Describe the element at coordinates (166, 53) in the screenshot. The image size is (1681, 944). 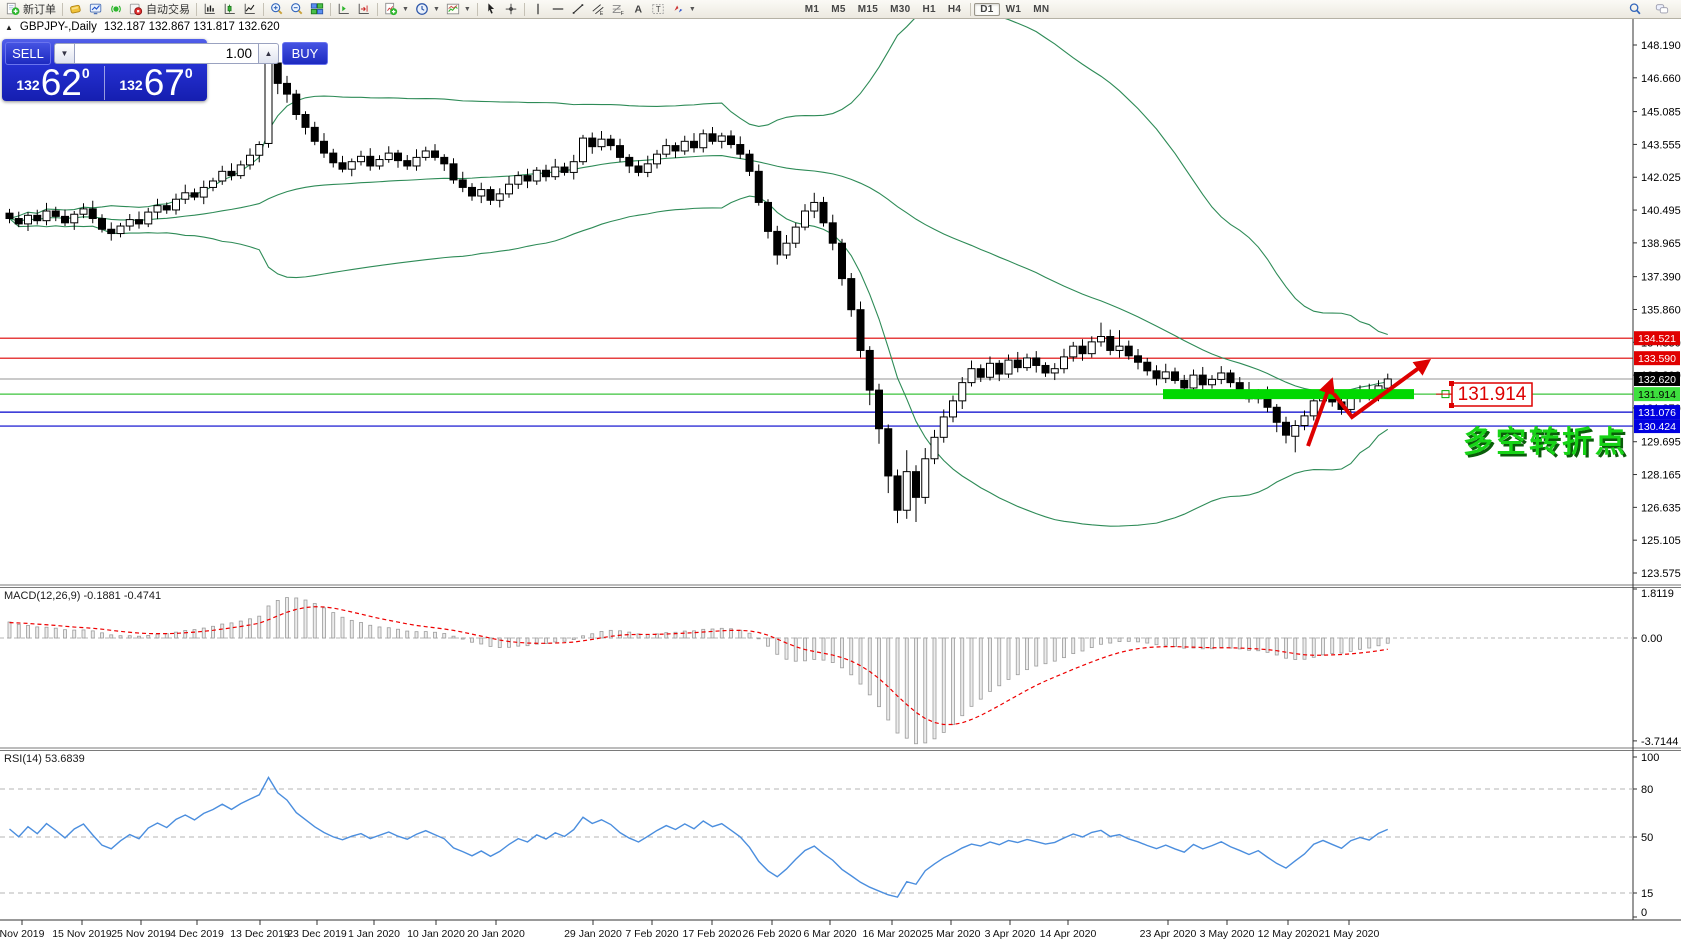
I see `volume-input` at that location.